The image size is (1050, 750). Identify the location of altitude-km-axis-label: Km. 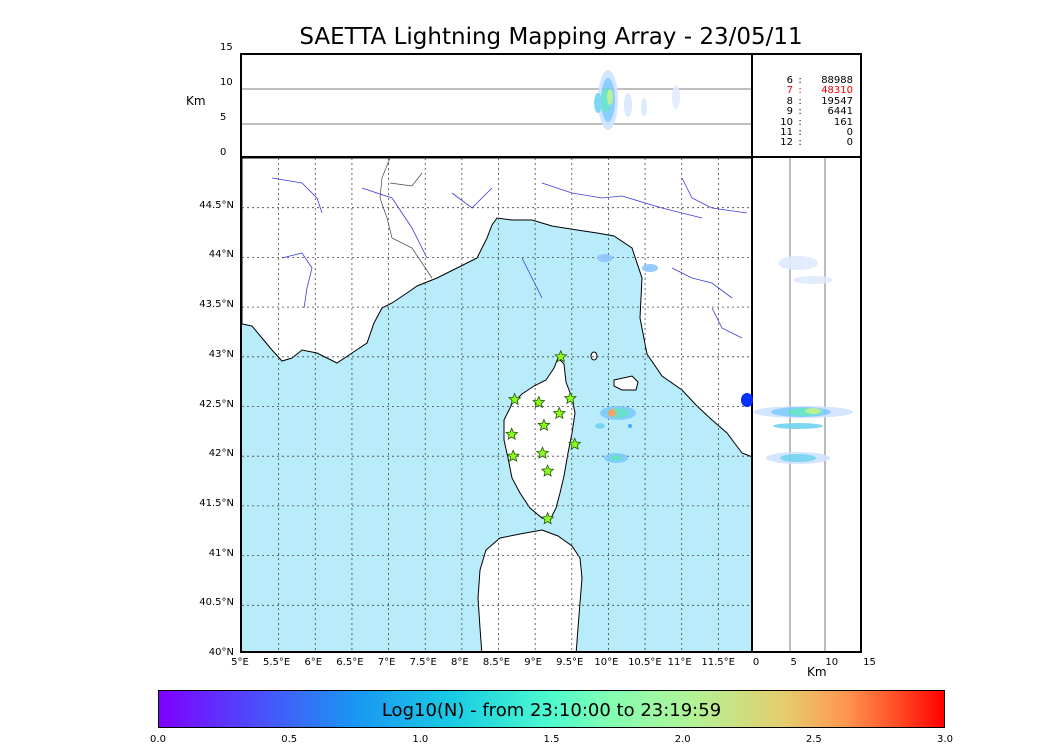
(817, 672).